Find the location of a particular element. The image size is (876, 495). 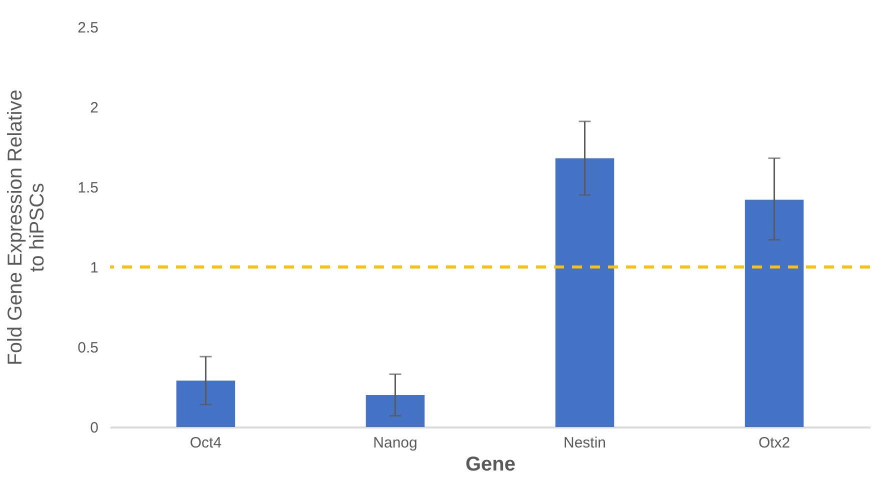

y-tick-label: 0 is located at coordinates (94, 428).